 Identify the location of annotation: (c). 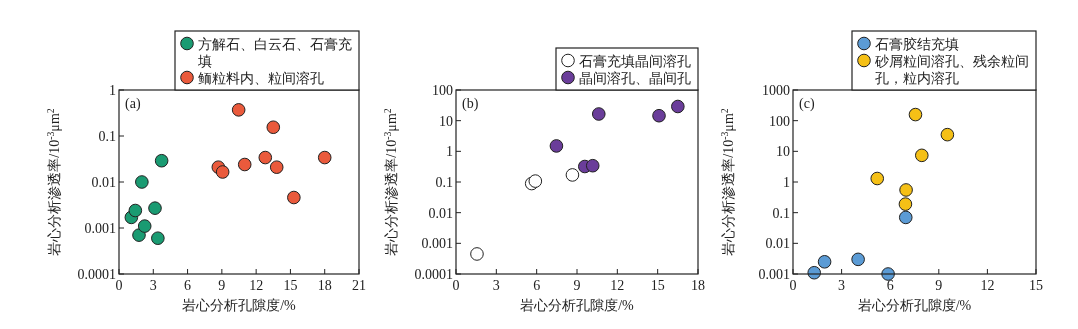
(807, 104).